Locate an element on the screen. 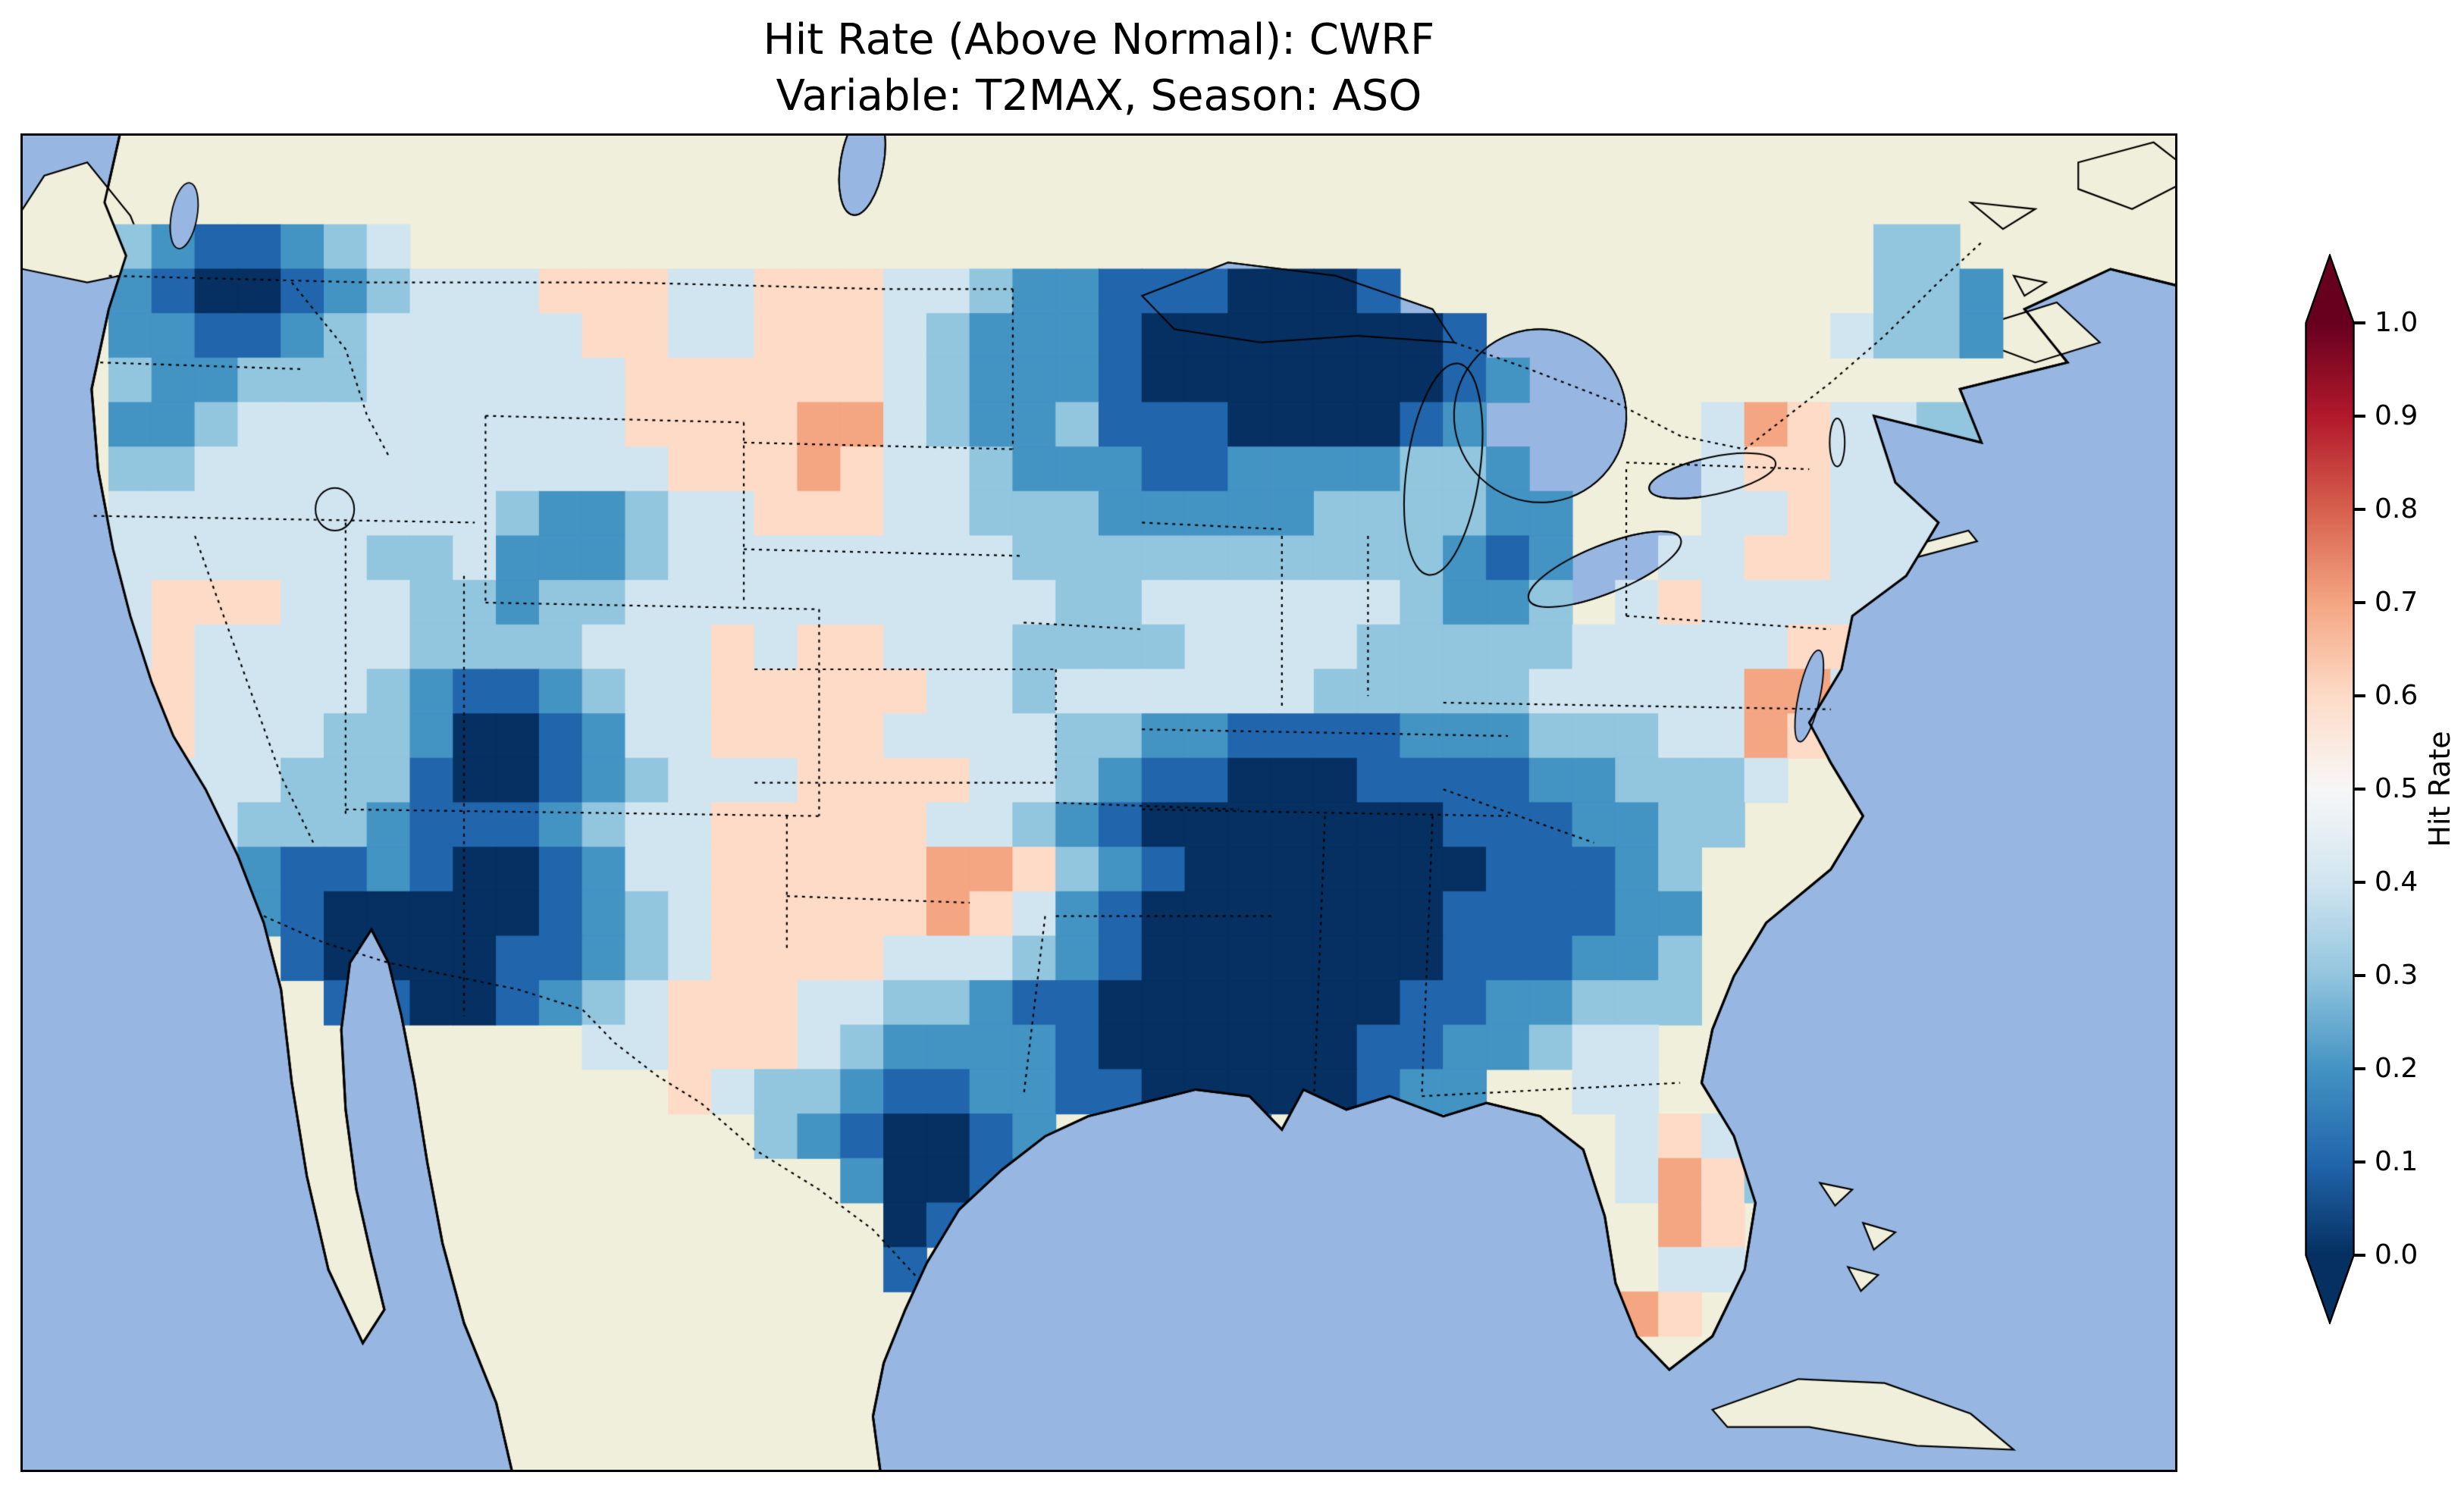  colorbar-tick-label: 0.1 is located at coordinates (2397, 1161).